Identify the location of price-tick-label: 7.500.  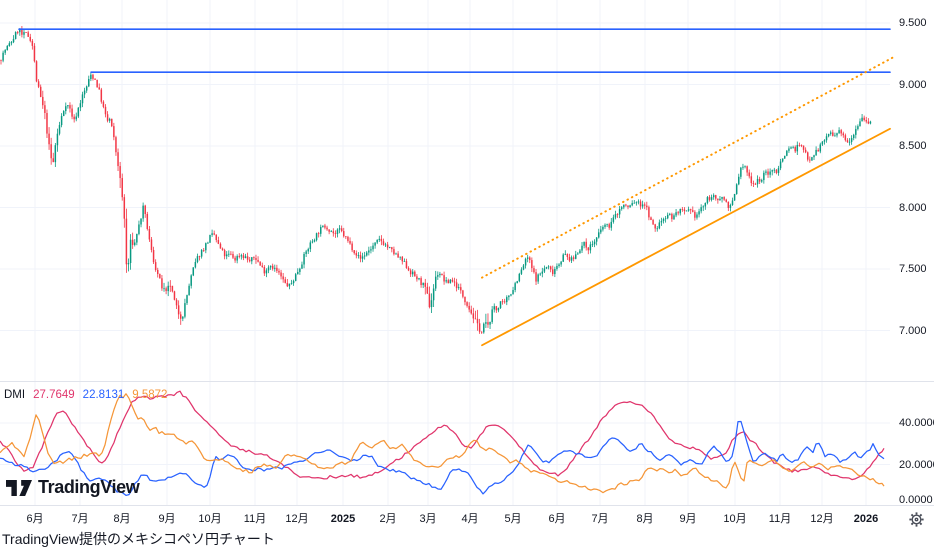
(913, 269).